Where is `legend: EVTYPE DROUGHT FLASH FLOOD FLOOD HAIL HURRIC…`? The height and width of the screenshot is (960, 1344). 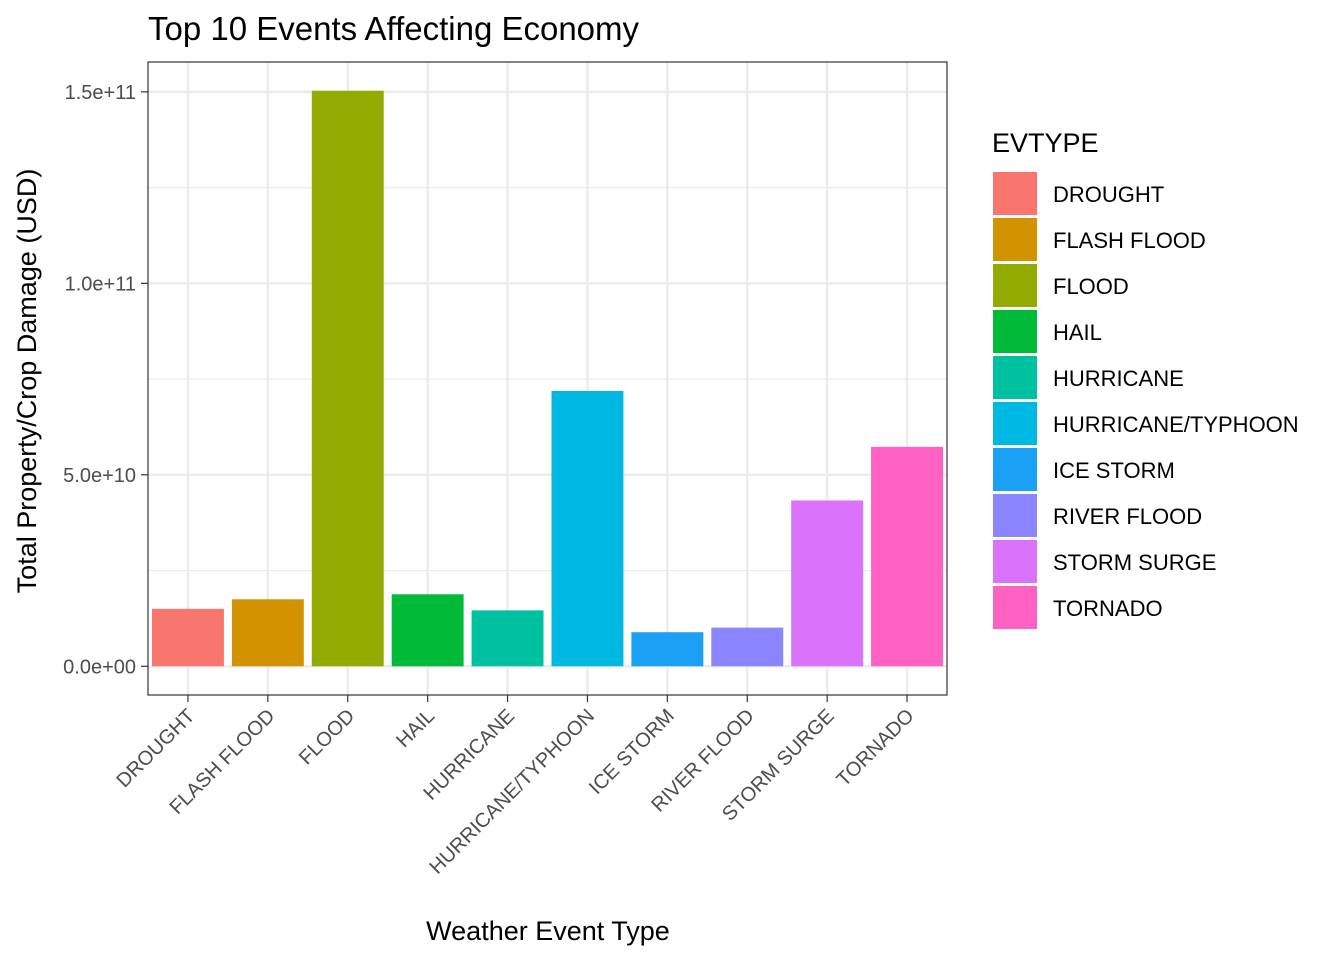 legend: EVTYPE DROUGHT FLASH FLOOD FLOOD HAIL HURRIC… is located at coordinates (1145, 378).